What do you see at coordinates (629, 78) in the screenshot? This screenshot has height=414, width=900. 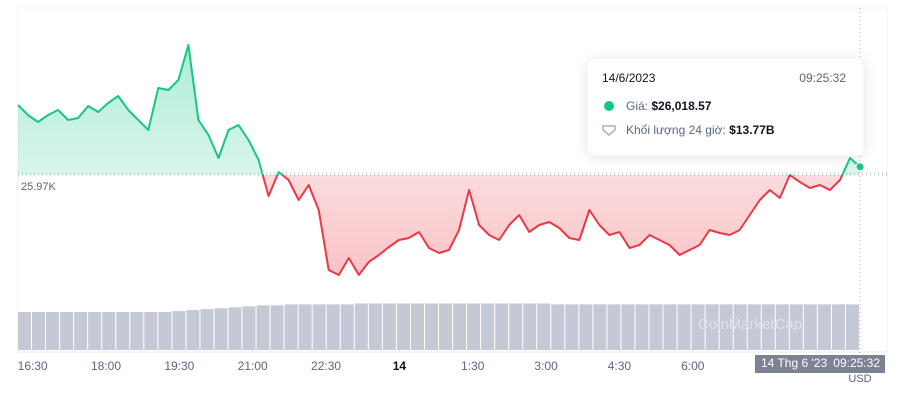 I see `tooltip-date: 14/6/2023` at bounding box center [629, 78].